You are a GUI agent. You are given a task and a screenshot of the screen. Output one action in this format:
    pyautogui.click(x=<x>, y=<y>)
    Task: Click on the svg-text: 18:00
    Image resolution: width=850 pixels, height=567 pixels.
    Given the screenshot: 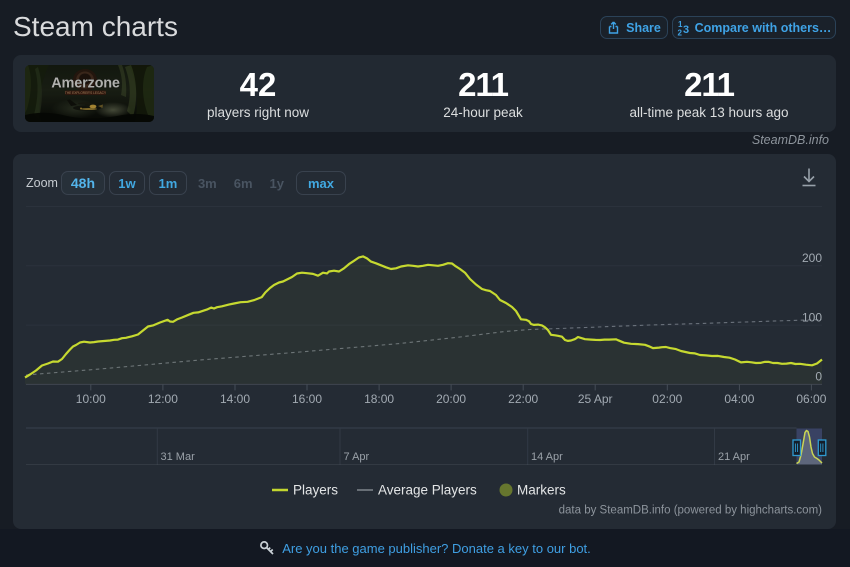 What is the action you would take?
    pyautogui.click(x=379, y=399)
    